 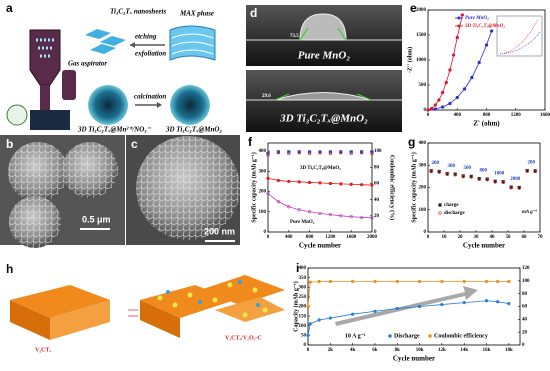 I want to click on x-tick-label: 800, so click(x=310, y=237).